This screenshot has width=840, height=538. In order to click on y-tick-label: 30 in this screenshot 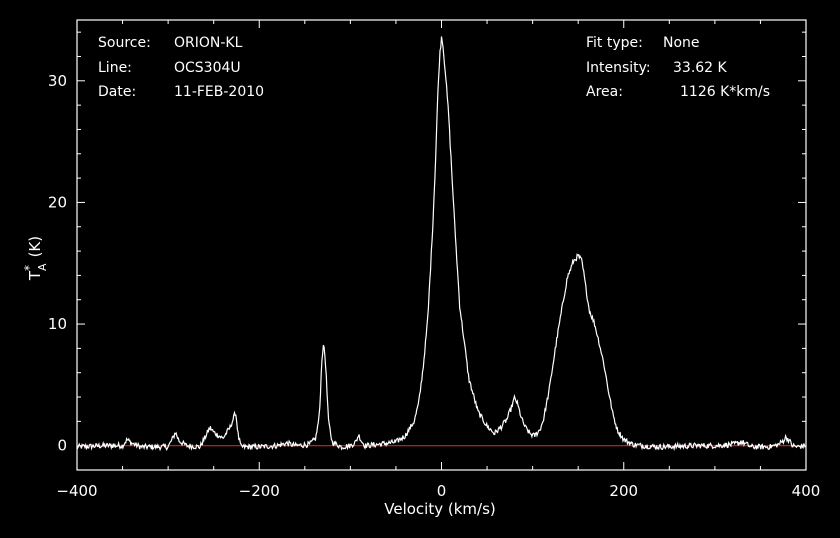, I will do `click(57, 81)`.